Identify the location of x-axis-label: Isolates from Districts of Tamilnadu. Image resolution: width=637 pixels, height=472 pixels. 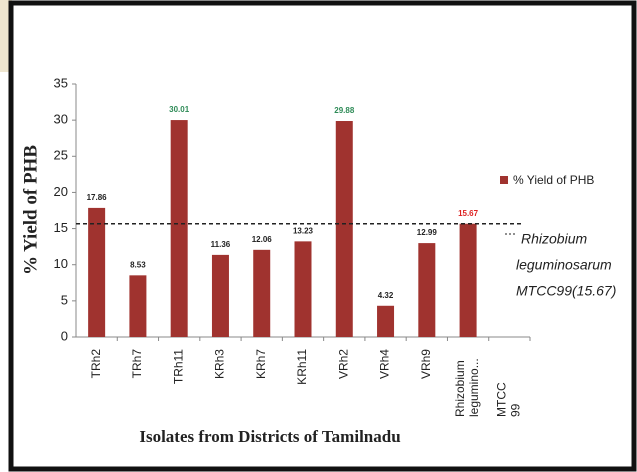
(269, 436).